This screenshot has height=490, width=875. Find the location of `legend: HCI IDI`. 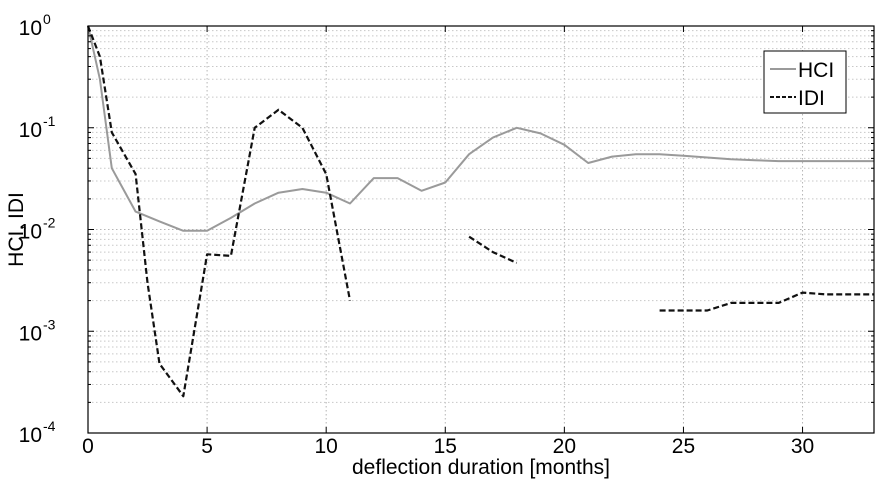

legend: HCI IDI is located at coordinates (805, 82).